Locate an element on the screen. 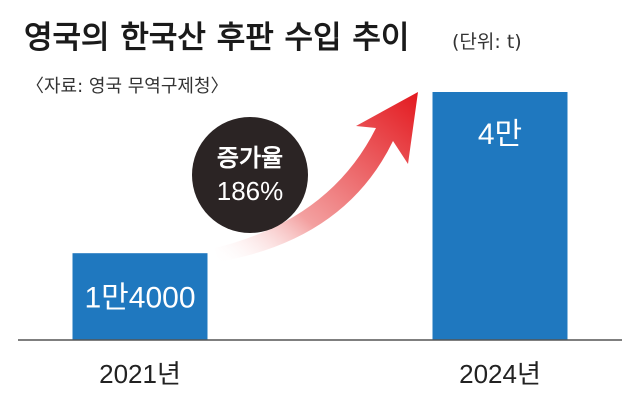 The width and height of the screenshot is (640, 402). bar-value-label-0: 1만4000 is located at coordinates (139, 298).